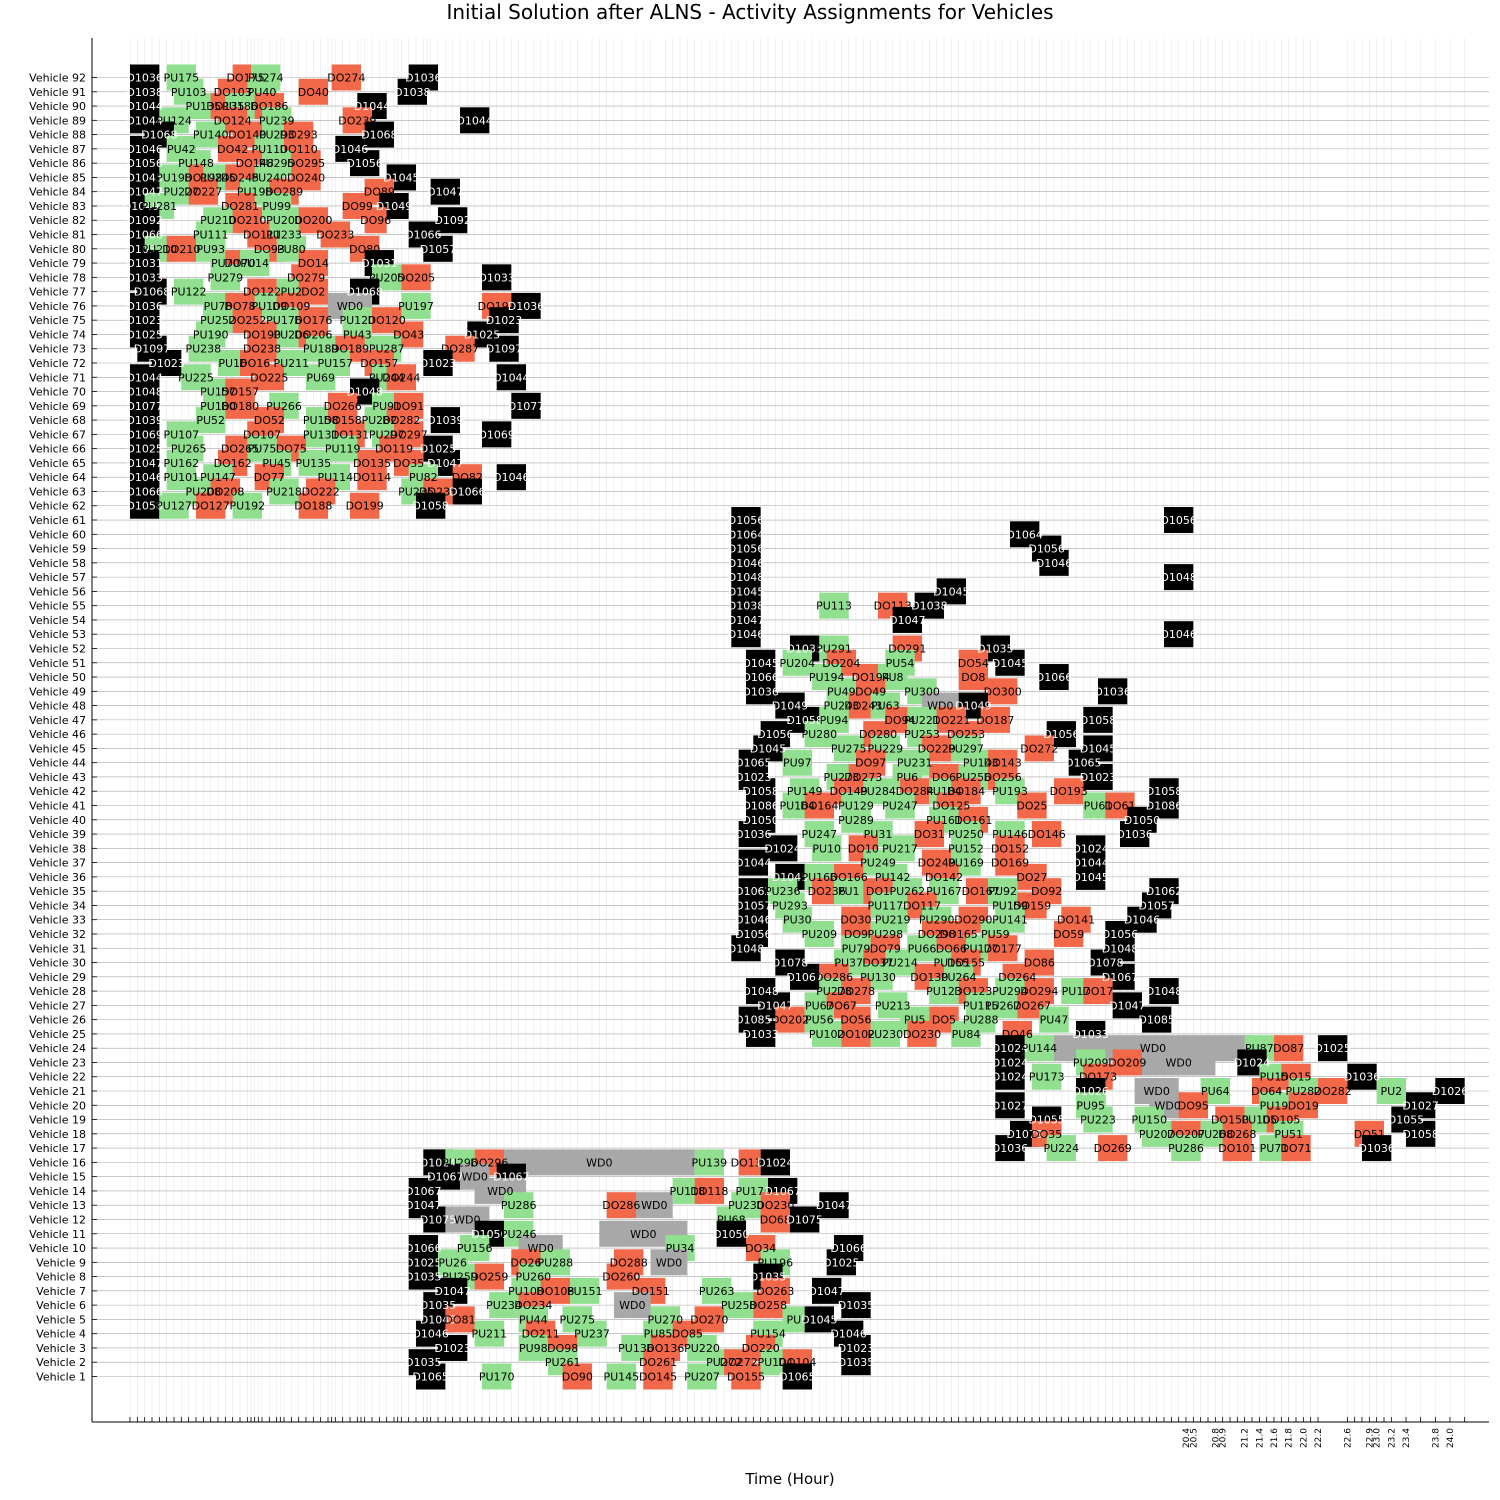 The width and height of the screenshot is (1500, 1500). What do you see at coordinates (225, 491) in the screenshot?
I see `activity-label: DO208` at bounding box center [225, 491].